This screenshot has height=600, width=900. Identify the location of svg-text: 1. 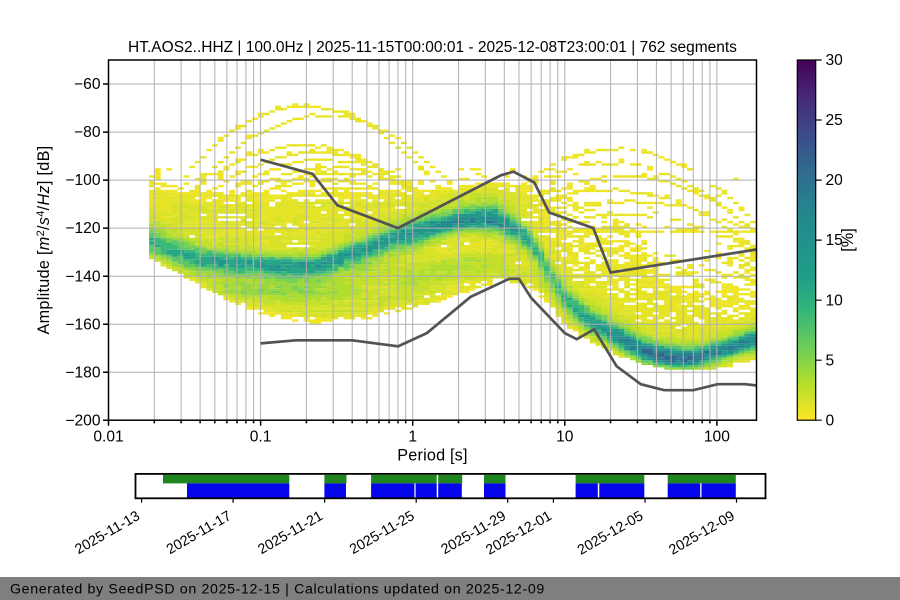
(412, 437).